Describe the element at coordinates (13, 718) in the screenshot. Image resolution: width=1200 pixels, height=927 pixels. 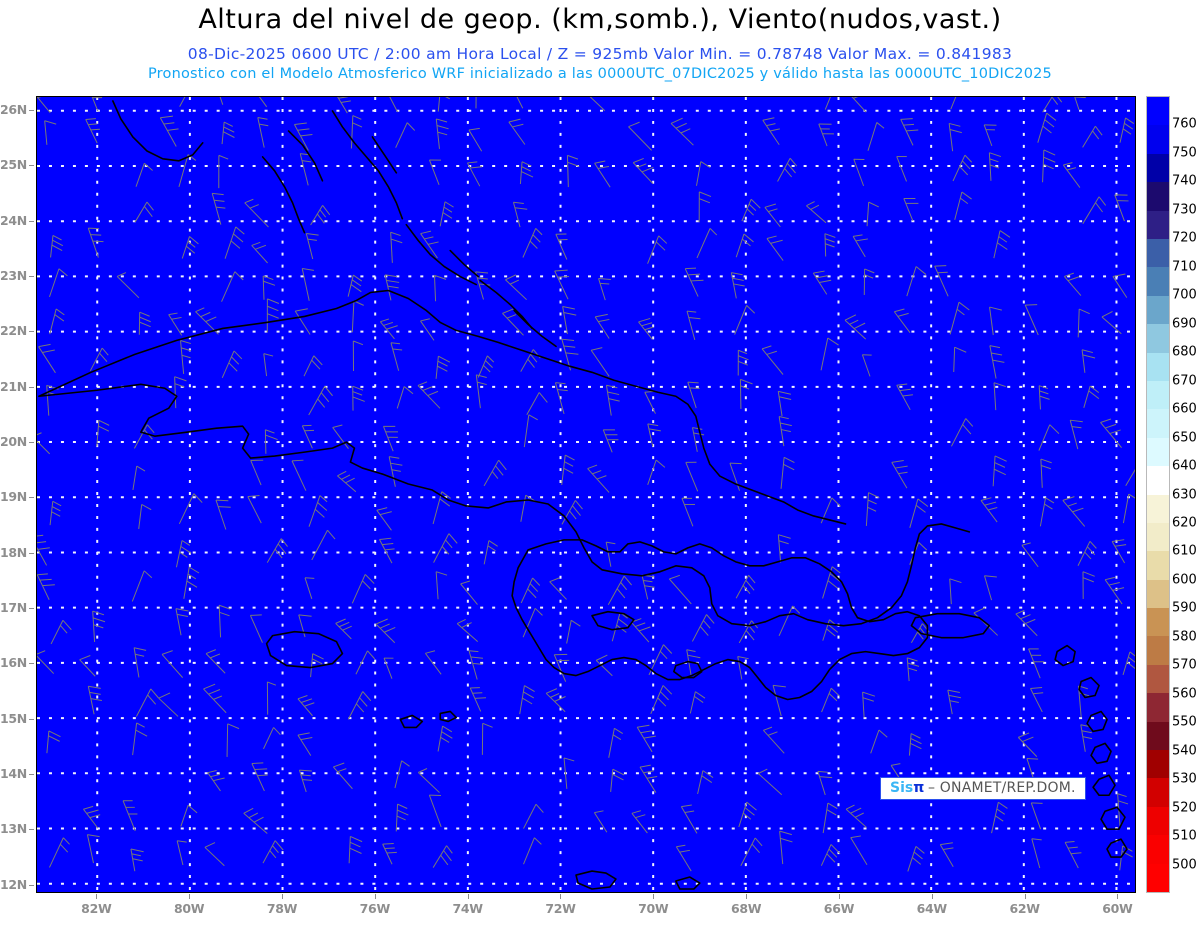
I see `lat-tick-label-15N: 15N` at that location.